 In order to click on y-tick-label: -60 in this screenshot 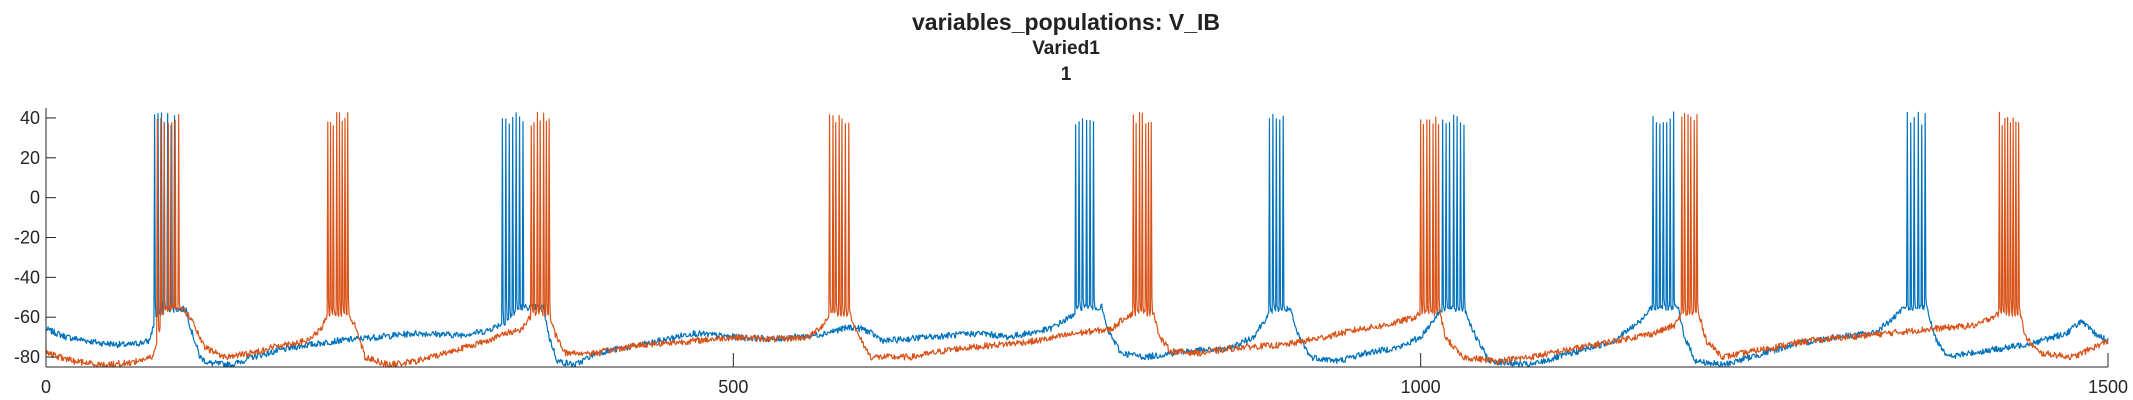, I will do `click(27, 317)`.